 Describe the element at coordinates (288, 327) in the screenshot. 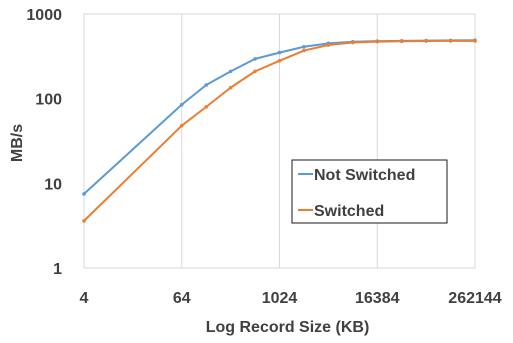

I see `x-axis-title: Log Record Size (KB)` at that location.